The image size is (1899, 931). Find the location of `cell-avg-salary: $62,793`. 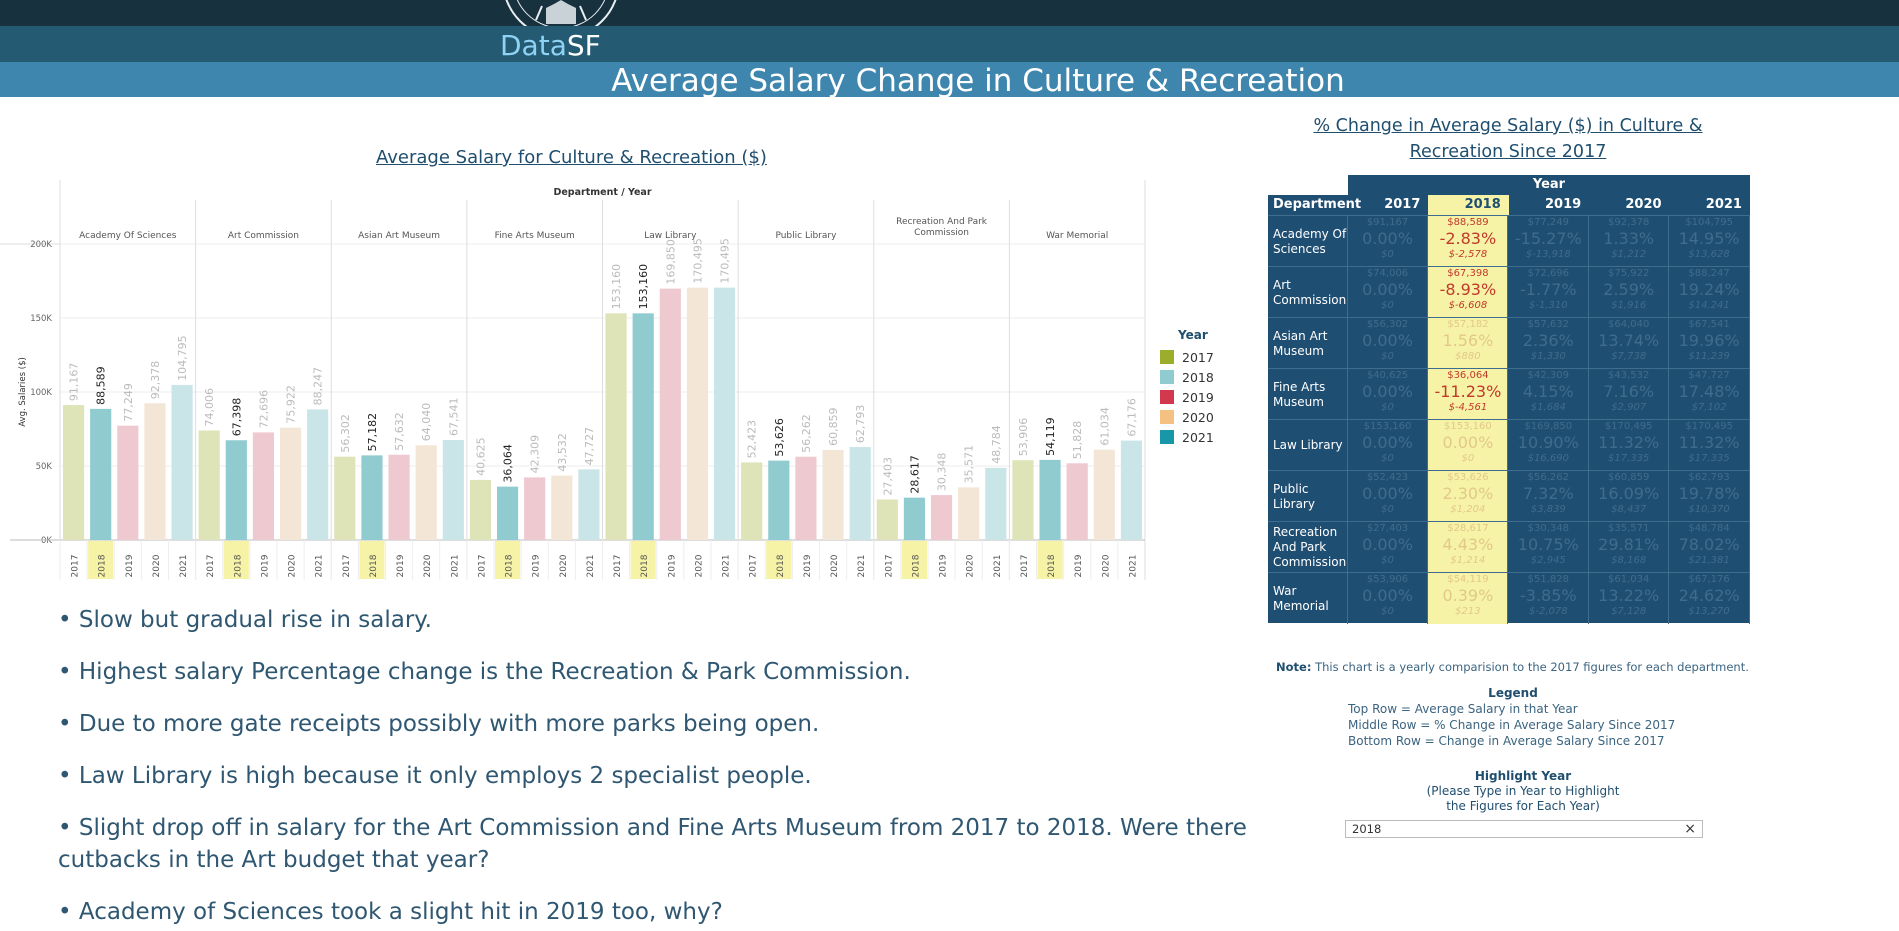

cell-avg-salary: $62,793 is located at coordinates (1709, 477).